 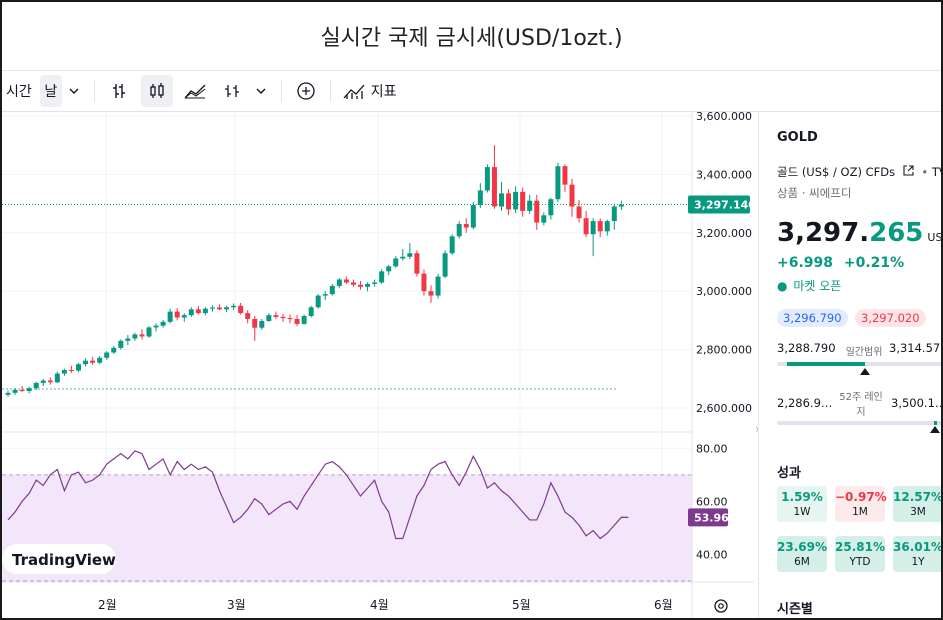 I want to click on performance-3m: 12.57% 3M, so click(x=917, y=504).